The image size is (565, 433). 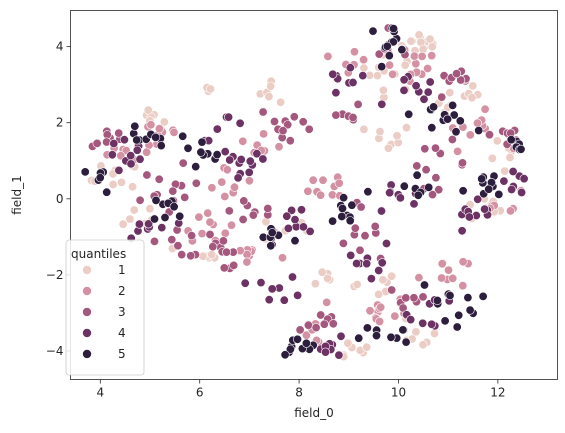 What do you see at coordinates (105, 307) in the screenshot?
I see `legend: quantiles 1 2 3 4 5` at bounding box center [105, 307].